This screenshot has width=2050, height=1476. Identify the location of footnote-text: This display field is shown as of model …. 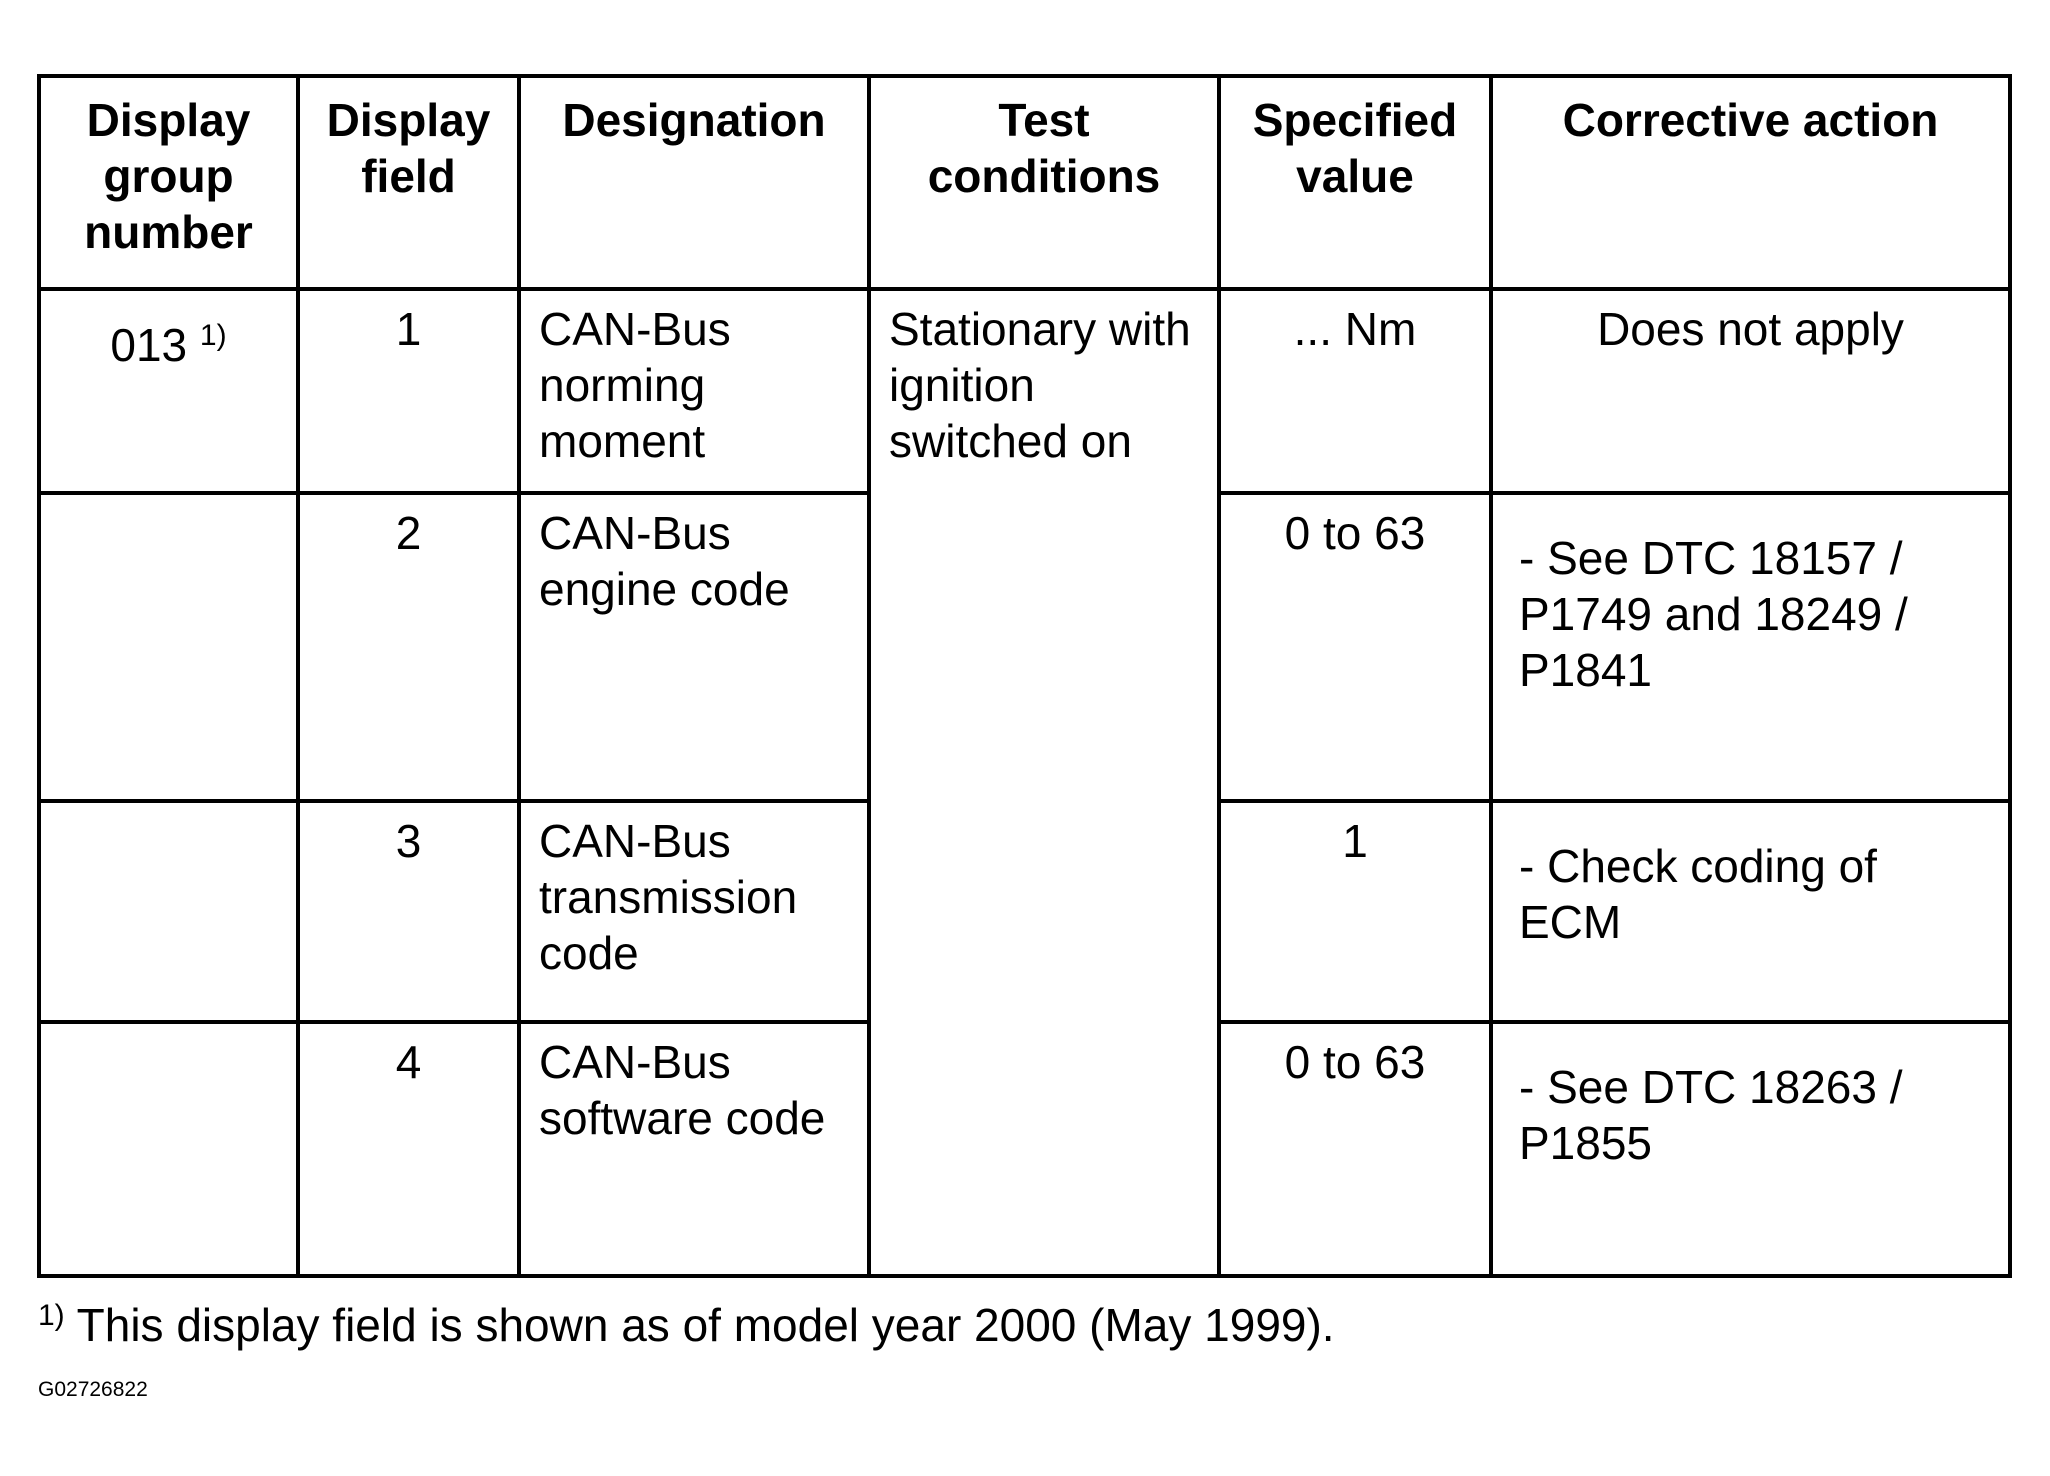
(705, 1325).